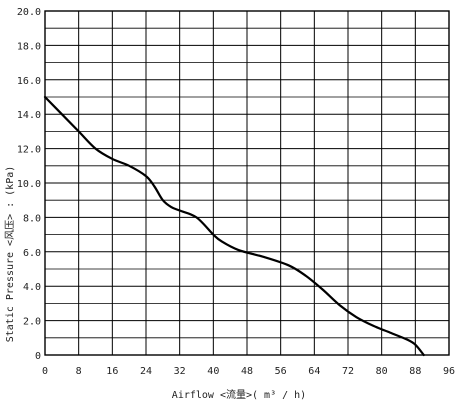 Image resolution: width=470 pixels, height=403 pixels. Describe the element at coordinates (29, 150) in the screenshot. I see `y-tick-label: 12.0` at that location.